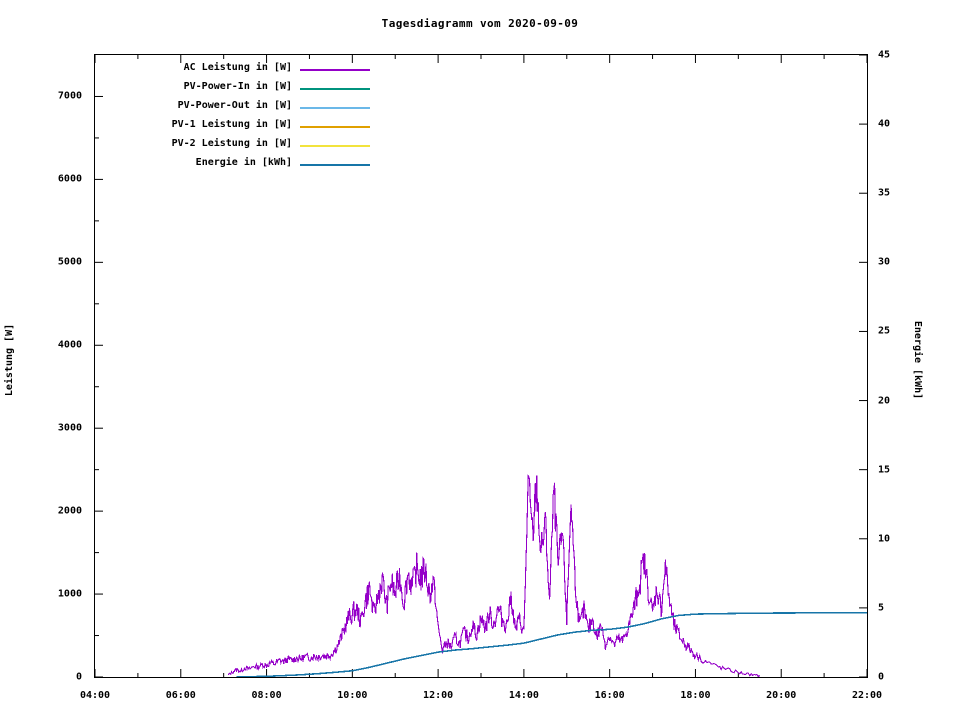  Describe the element at coordinates (237, 67) in the screenshot. I see `legend-label: AC Leistung in [W]` at that location.